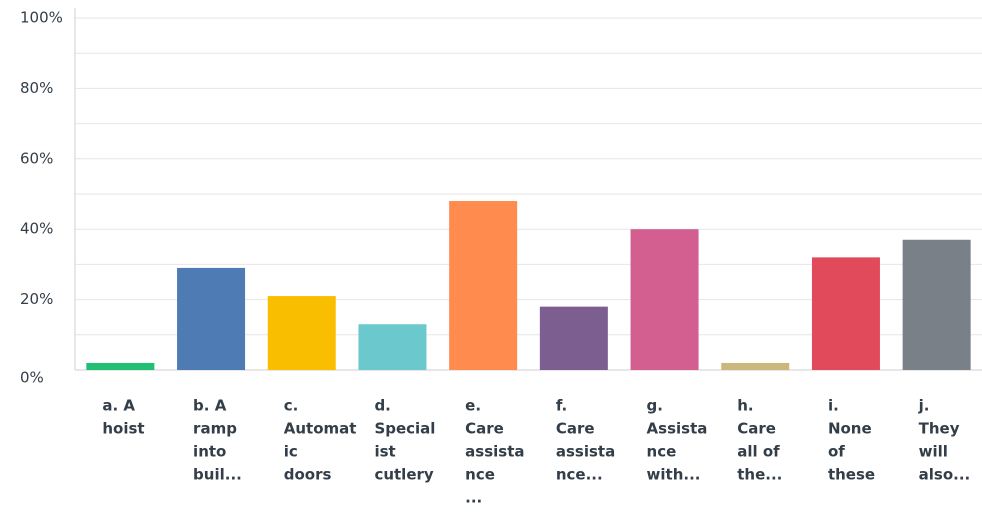  I want to click on x-tick-label: None, so click(850, 429).